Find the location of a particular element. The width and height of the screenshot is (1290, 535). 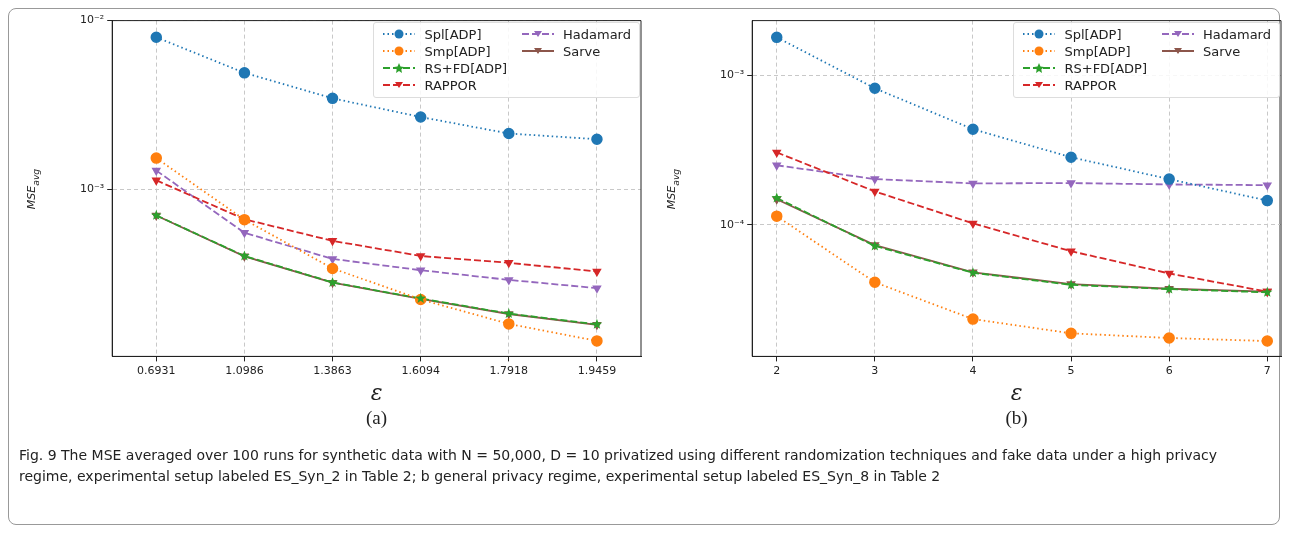

x-tick-label: 5 is located at coordinates (1071, 370).